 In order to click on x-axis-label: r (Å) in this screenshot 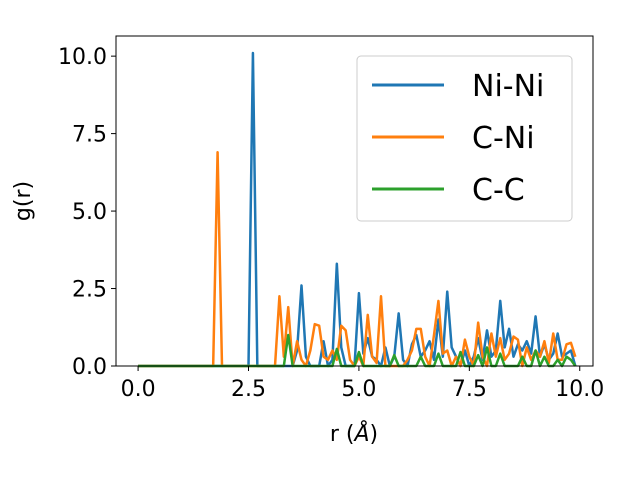, I will do `click(354, 433)`.